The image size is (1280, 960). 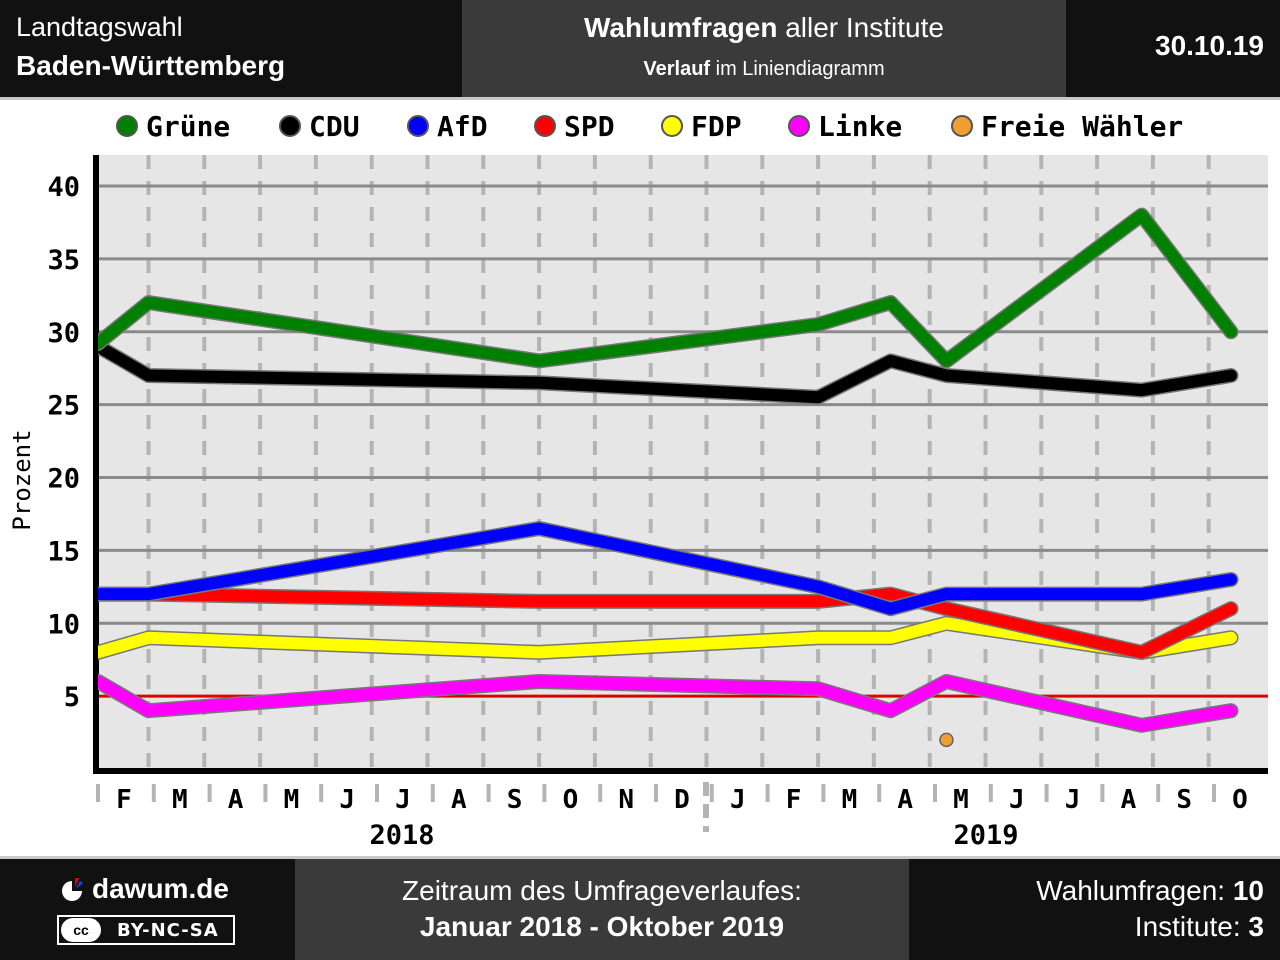 What do you see at coordinates (946, 740) in the screenshot?
I see `series-point-freie-w-hler` at bounding box center [946, 740].